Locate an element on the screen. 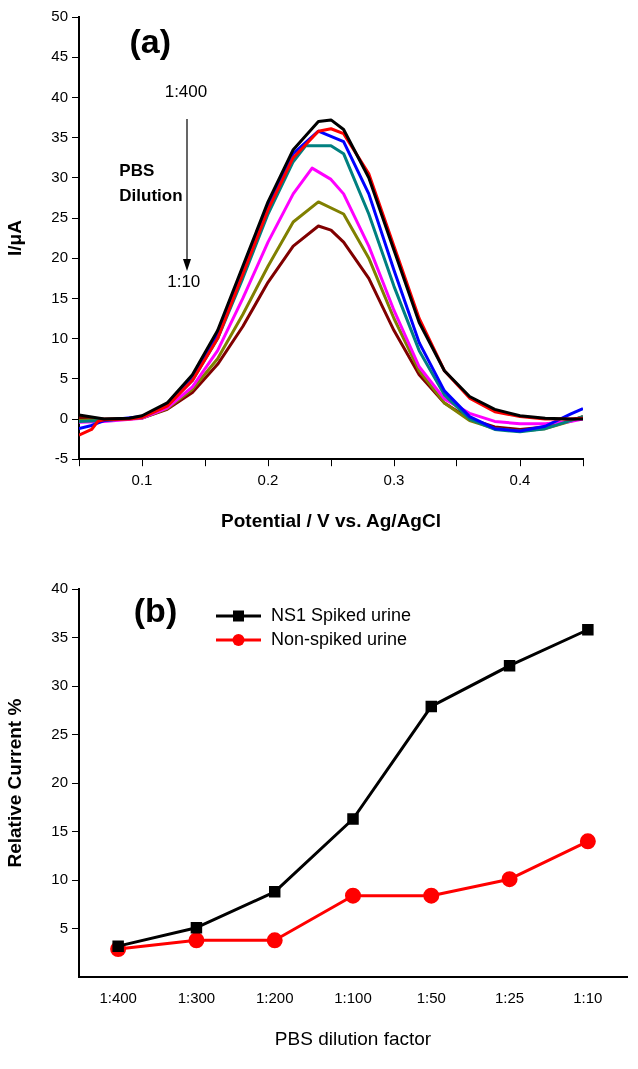 Image resolution: width=638 pixels, height=1069 pixels. y-tick-label: -5 is located at coordinates (61, 458).